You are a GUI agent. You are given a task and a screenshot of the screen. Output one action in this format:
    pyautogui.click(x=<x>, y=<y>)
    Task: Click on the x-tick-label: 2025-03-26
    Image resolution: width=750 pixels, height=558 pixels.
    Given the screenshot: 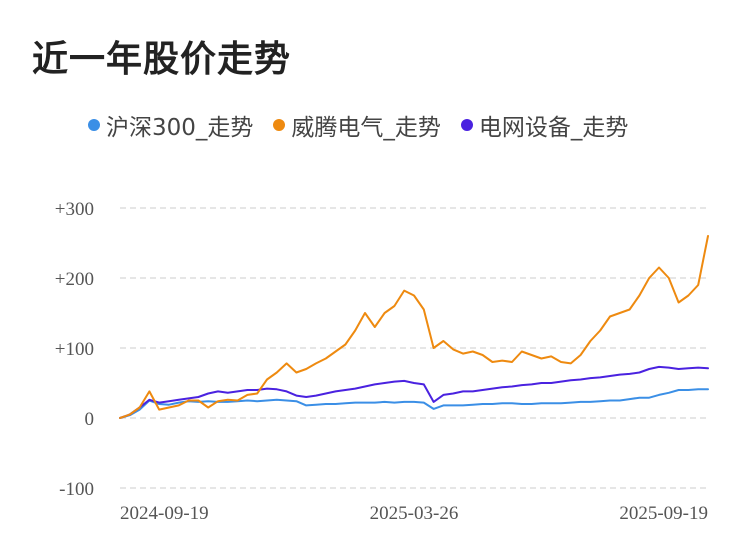 What is the action you would take?
    pyautogui.click(x=414, y=513)
    